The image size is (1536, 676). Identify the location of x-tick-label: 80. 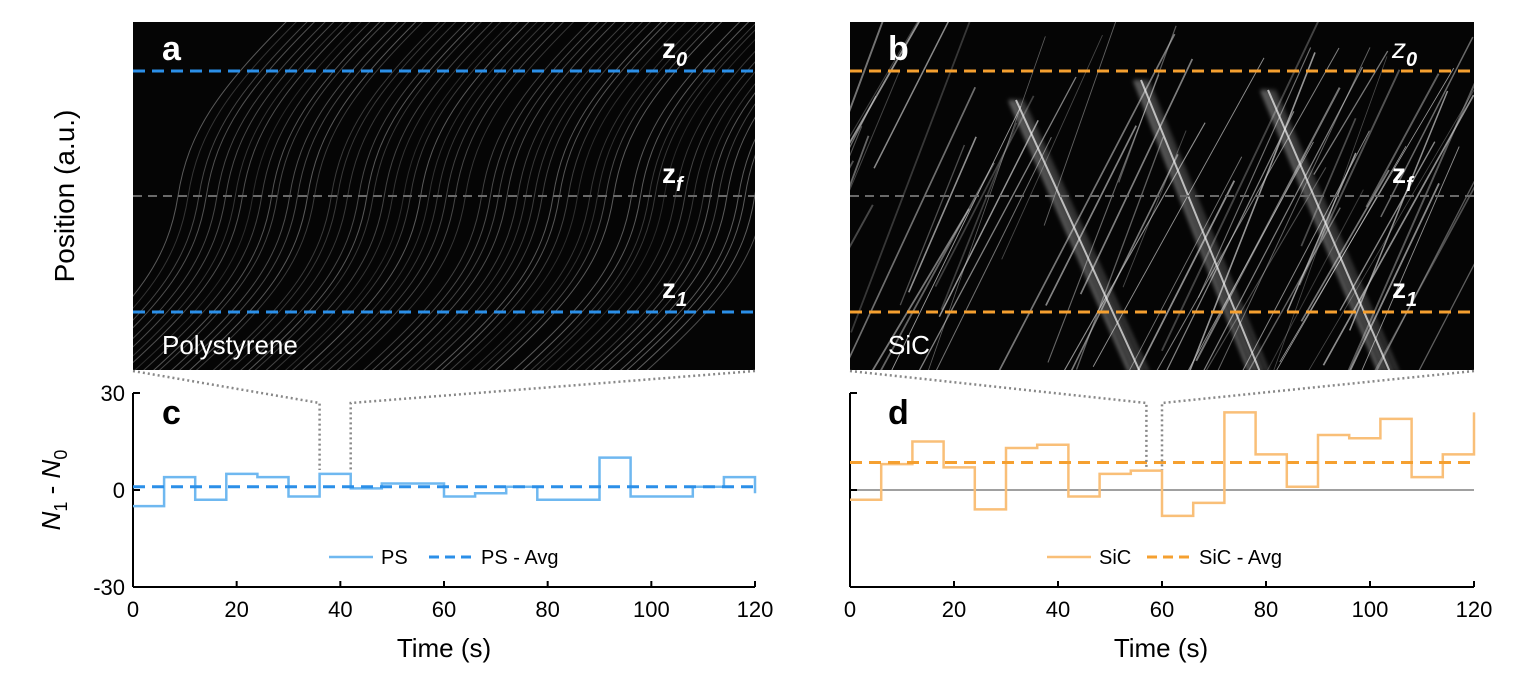
(547, 609).